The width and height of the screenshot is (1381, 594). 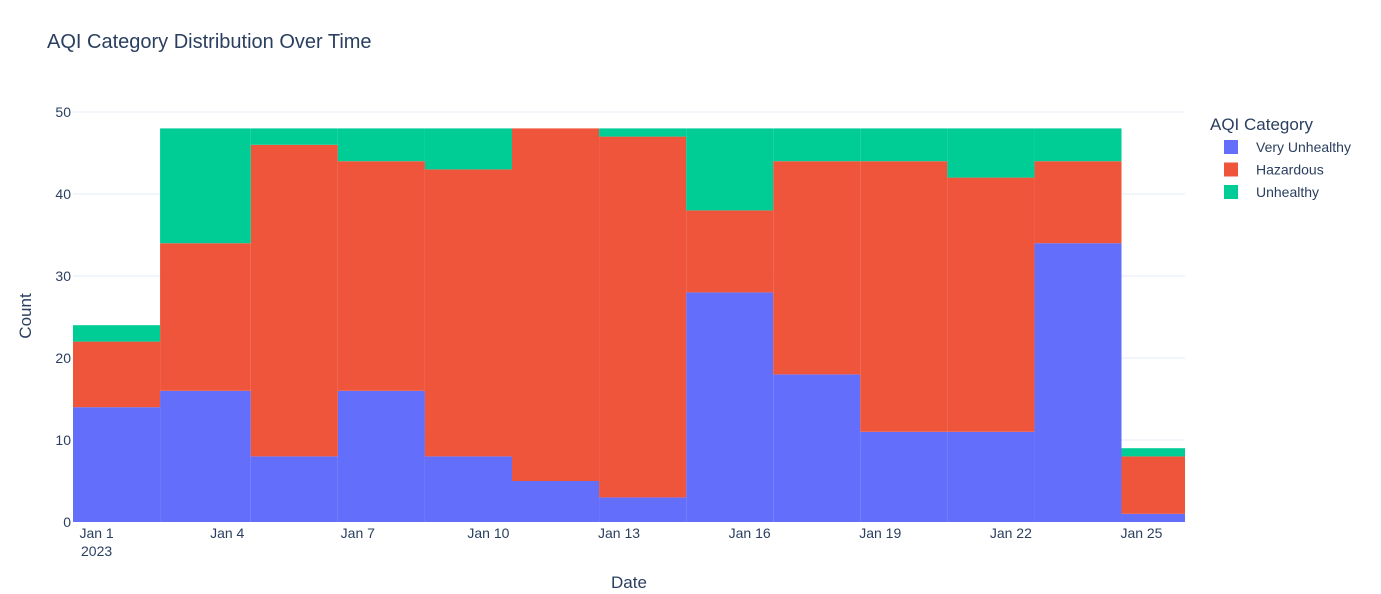 What do you see at coordinates (63, 112) in the screenshot?
I see `y-tick-label: 50` at bounding box center [63, 112].